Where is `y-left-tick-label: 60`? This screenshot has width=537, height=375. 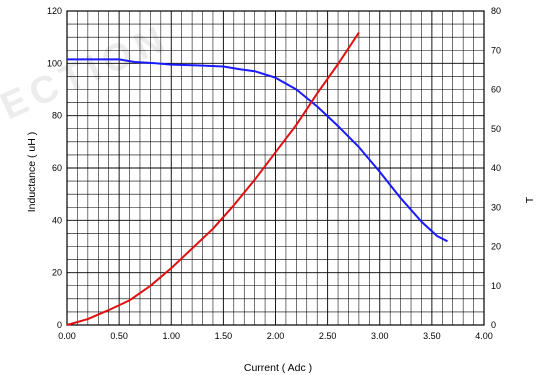
y-left-tick-label: 60 is located at coordinates (57, 168).